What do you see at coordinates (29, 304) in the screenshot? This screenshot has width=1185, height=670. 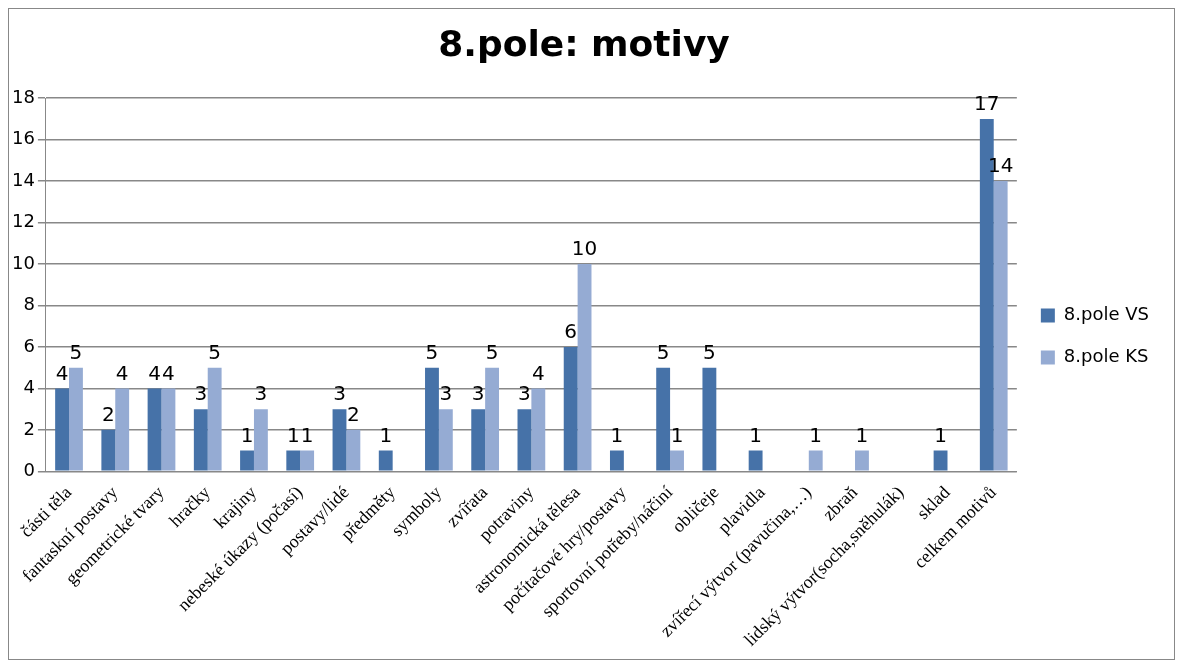 I see `y-tick-label: 8` at bounding box center [29, 304].